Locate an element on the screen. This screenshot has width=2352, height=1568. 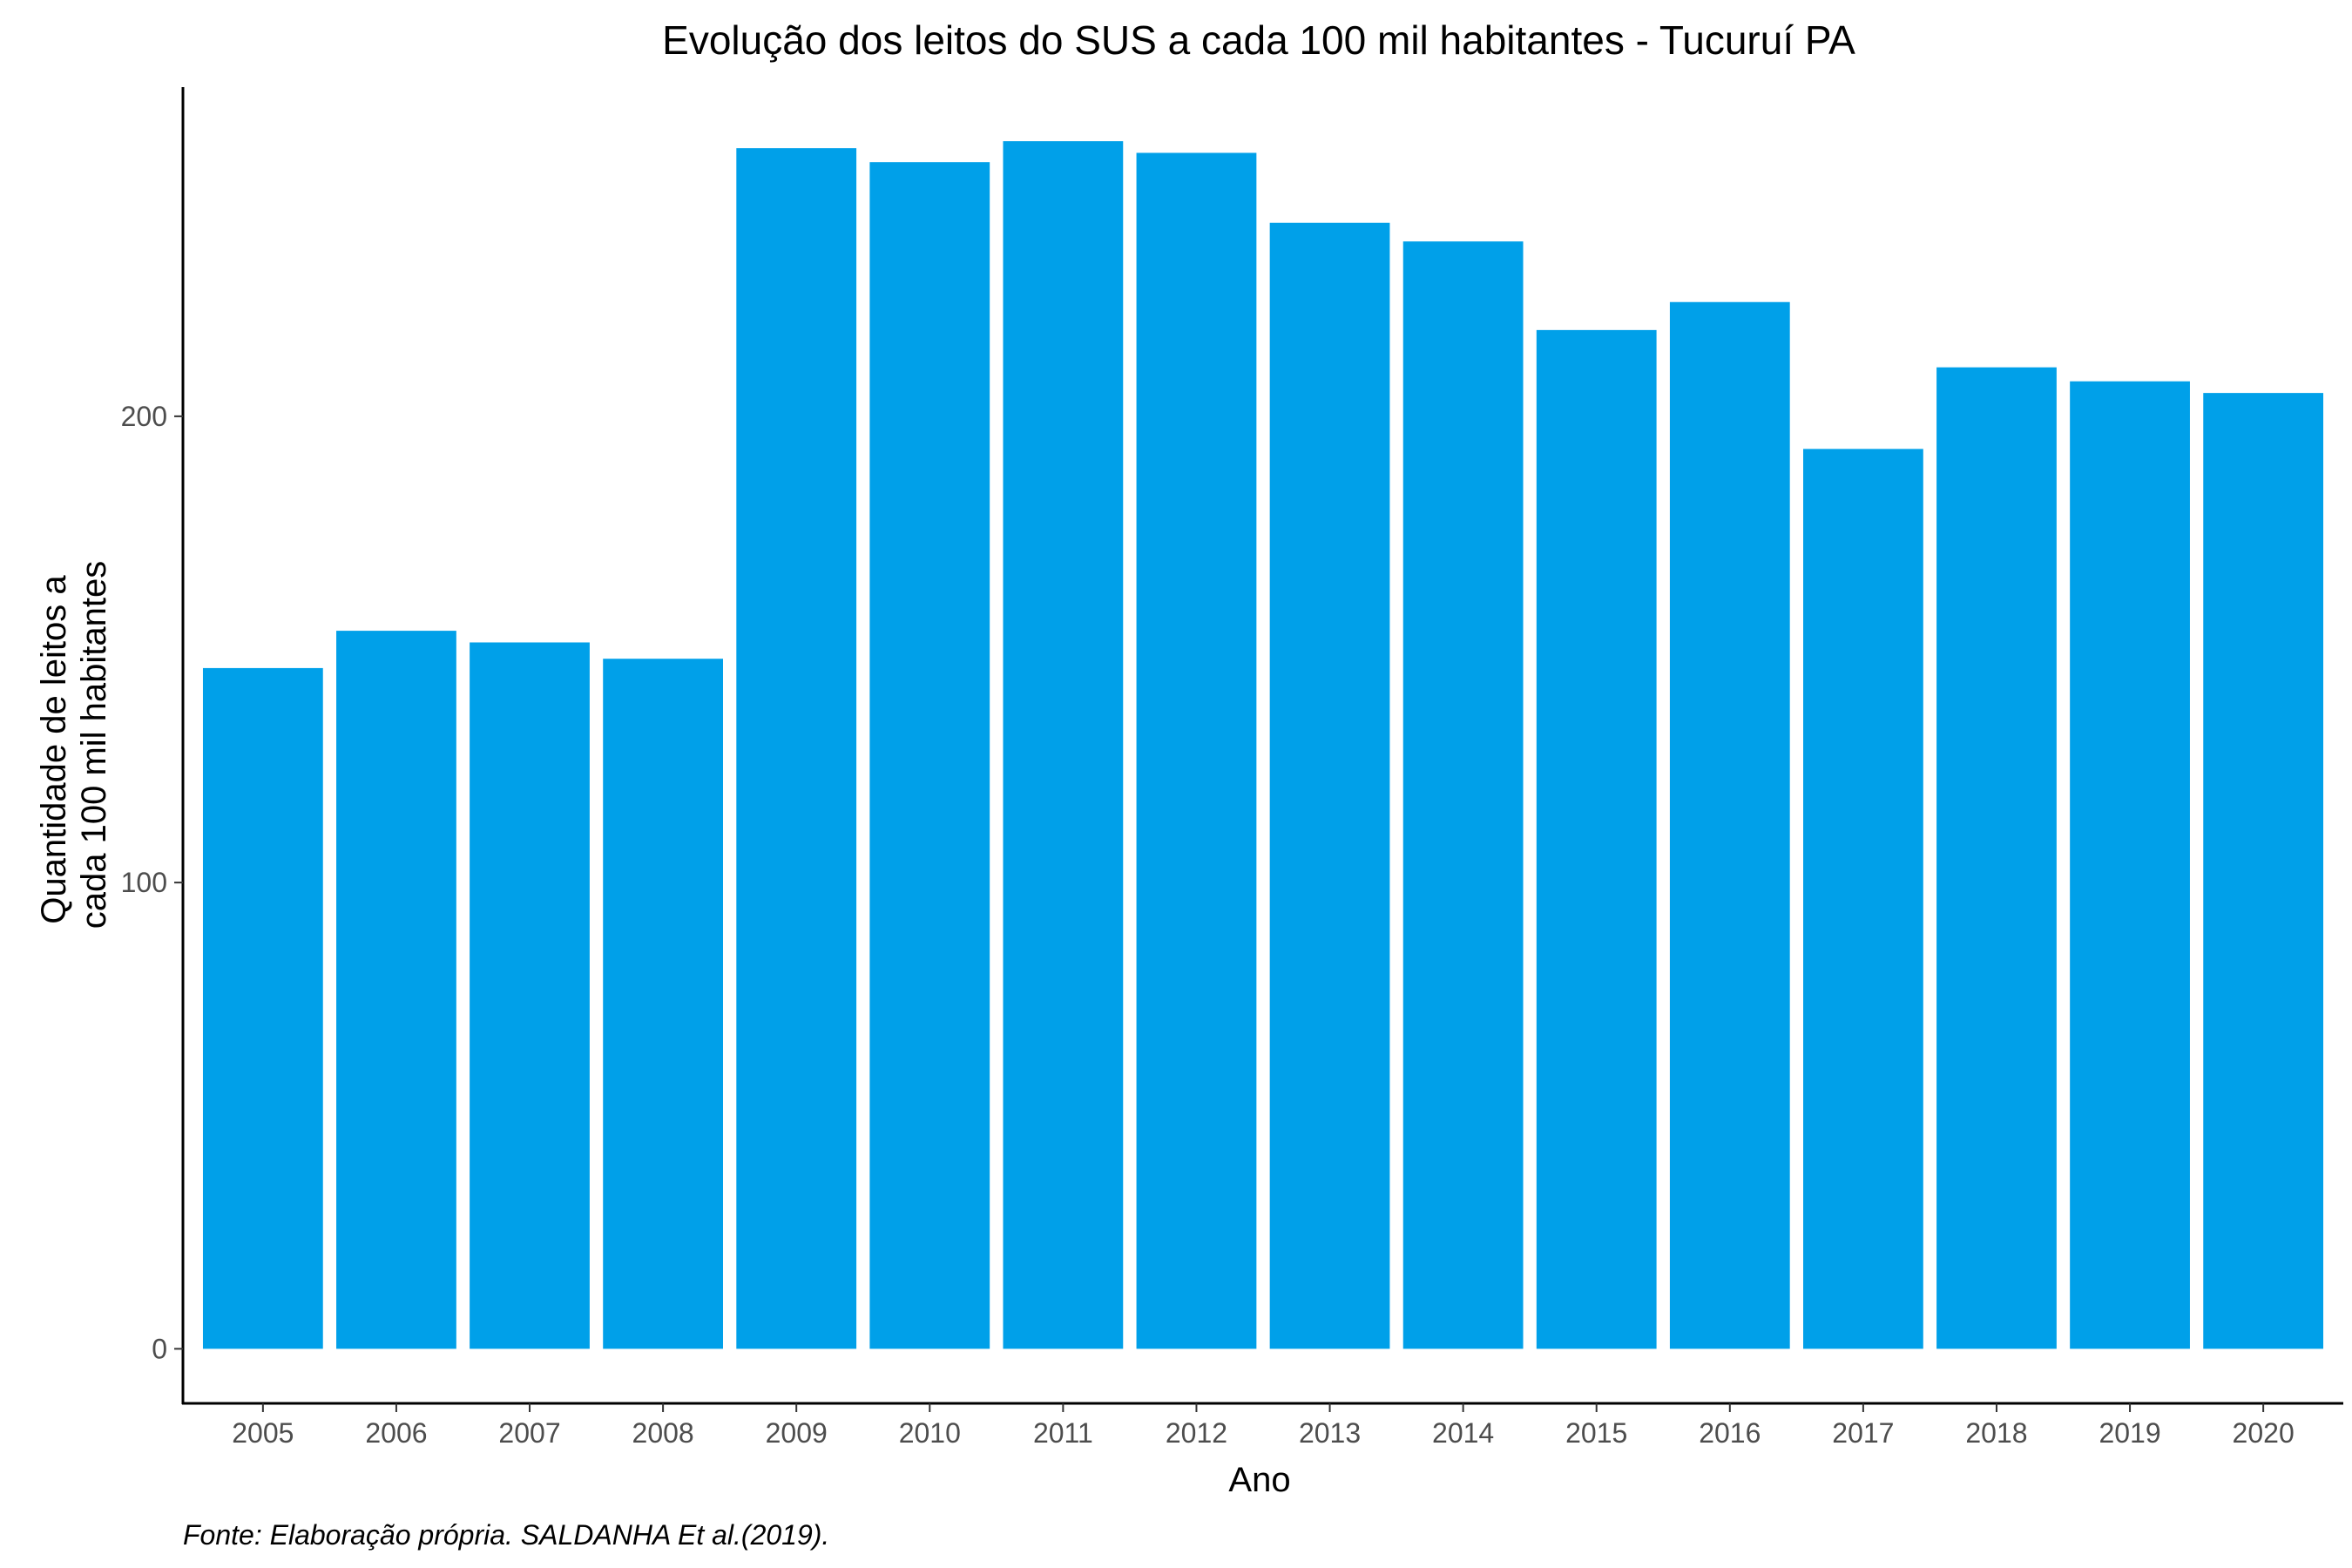
y-axis-title-line-1: Quantidade de leitos a is located at coordinates (54, 749).